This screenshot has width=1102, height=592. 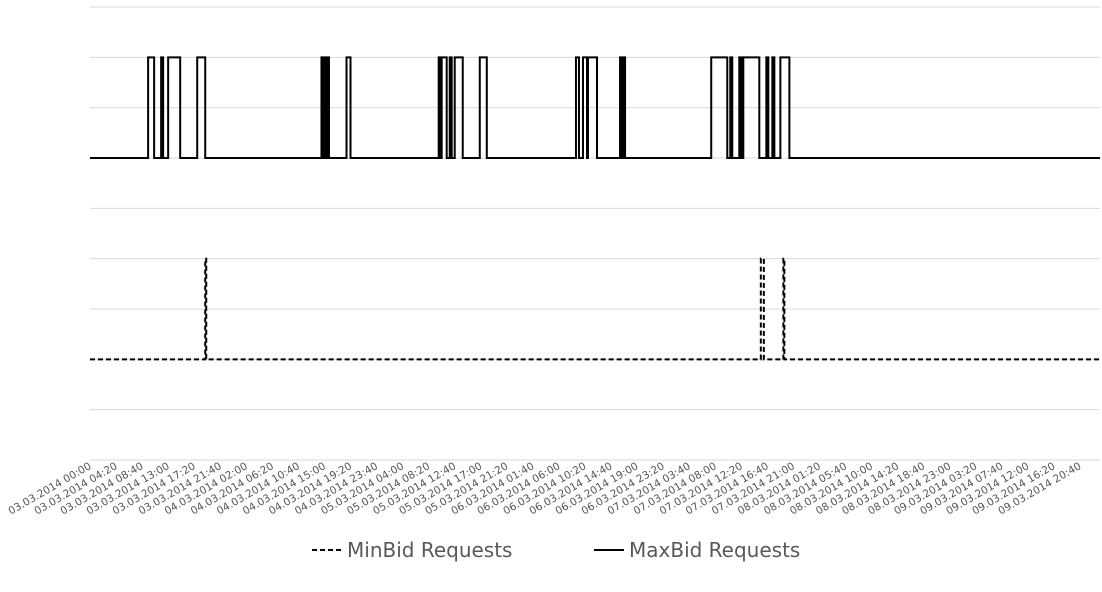 I want to click on legend-label-maxbid: MaxBid Requests, so click(x=714, y=550).